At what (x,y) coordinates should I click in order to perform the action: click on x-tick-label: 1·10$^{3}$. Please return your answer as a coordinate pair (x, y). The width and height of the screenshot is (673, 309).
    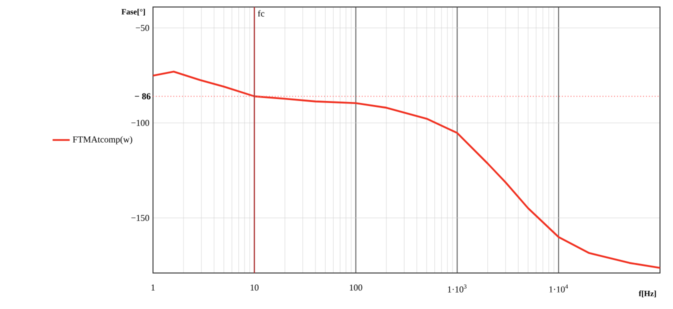
    Looking at the image, I should click on (457, 288).